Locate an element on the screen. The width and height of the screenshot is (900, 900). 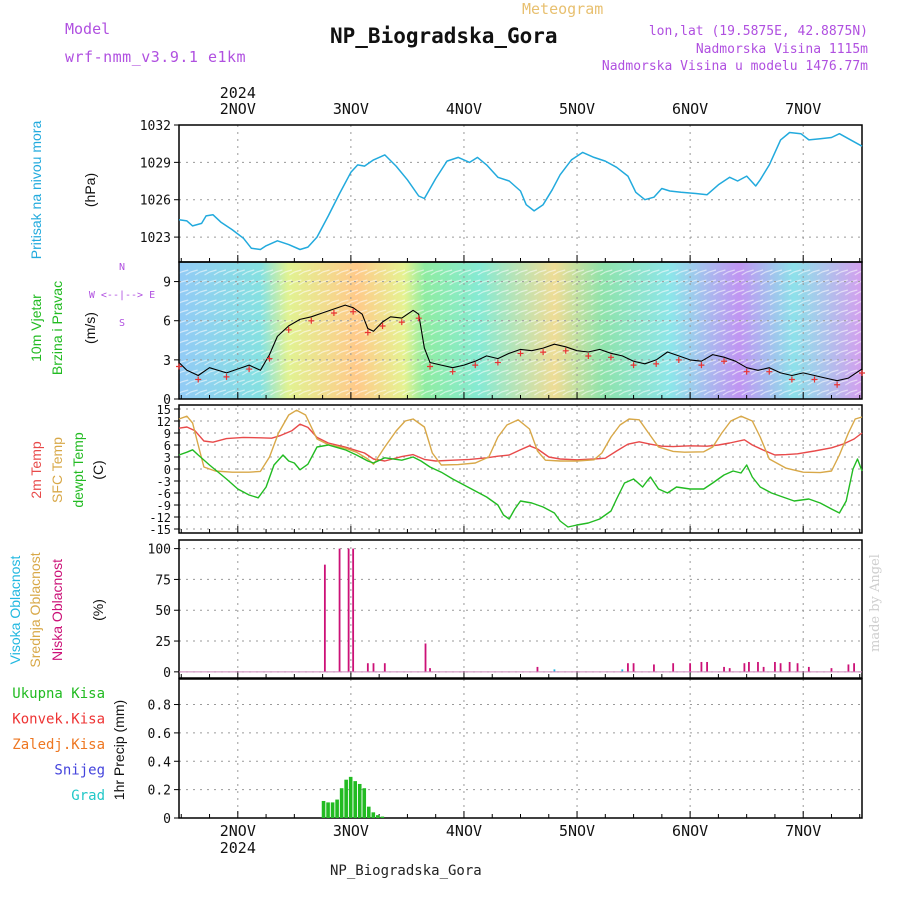
precip-bar is located at coordinates (323, 809).